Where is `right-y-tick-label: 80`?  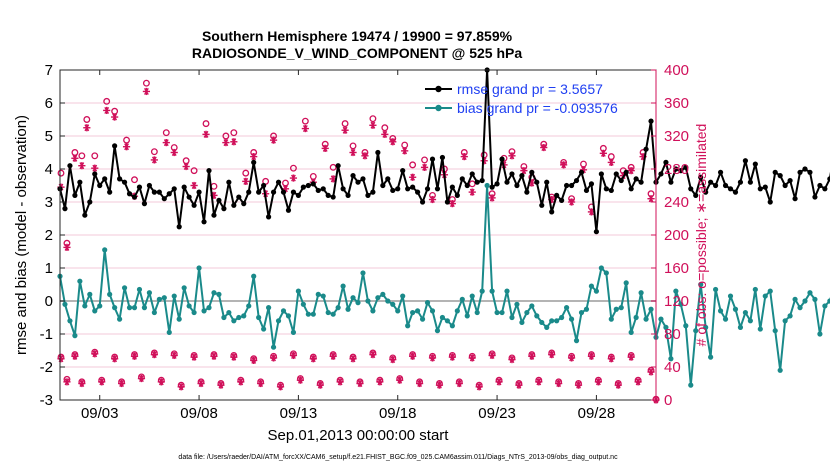
right-y-tick-label: 80 is located at coordinates (672, 334).